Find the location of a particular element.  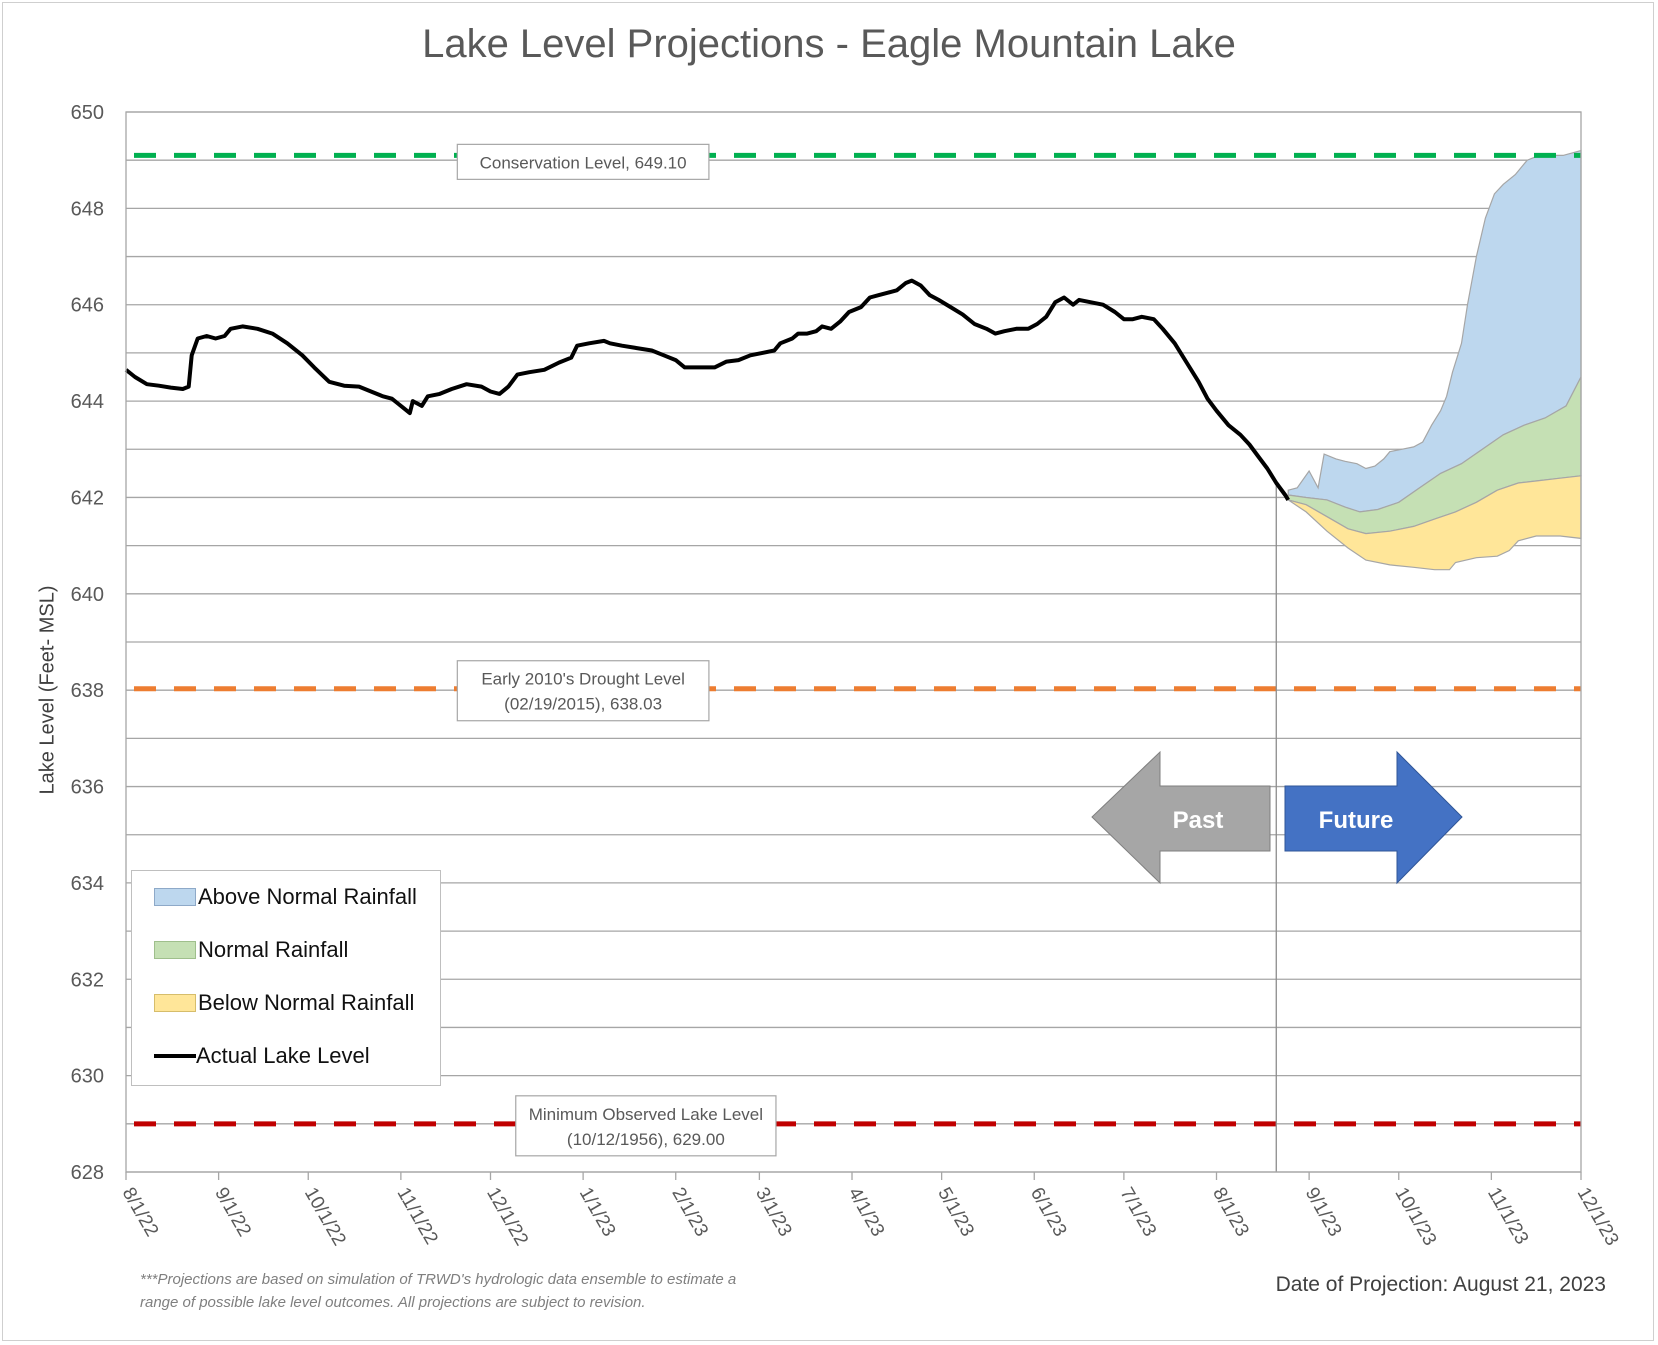

y-tick-label: 646 is located at coordinates (87, 306).